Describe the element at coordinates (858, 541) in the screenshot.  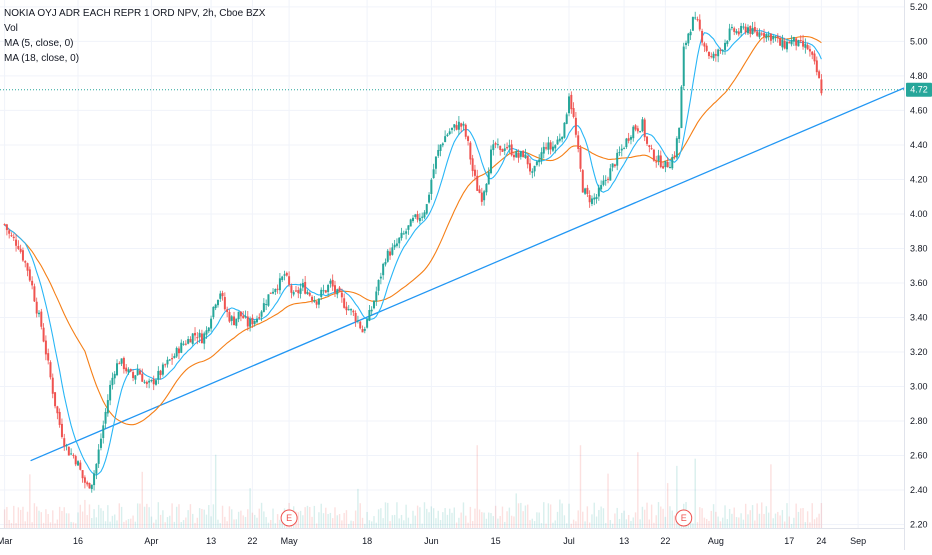
I see `x-tick-label: Sep` at that location.